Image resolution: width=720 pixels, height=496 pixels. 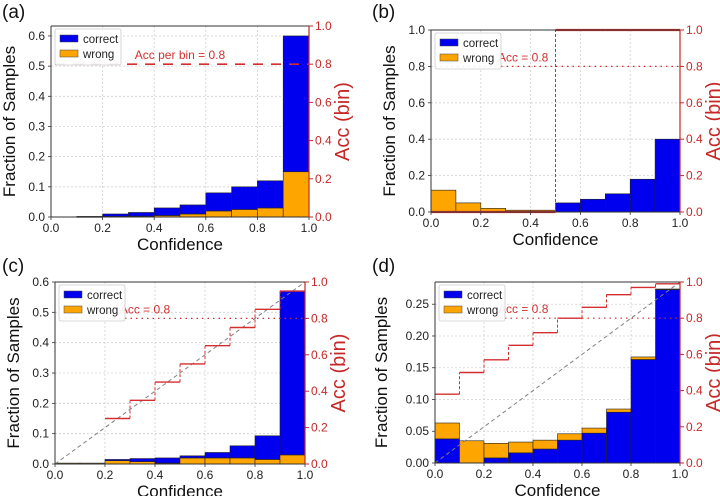 I want to click on y-tick-label: 0.25, so click(x=418, y=304).